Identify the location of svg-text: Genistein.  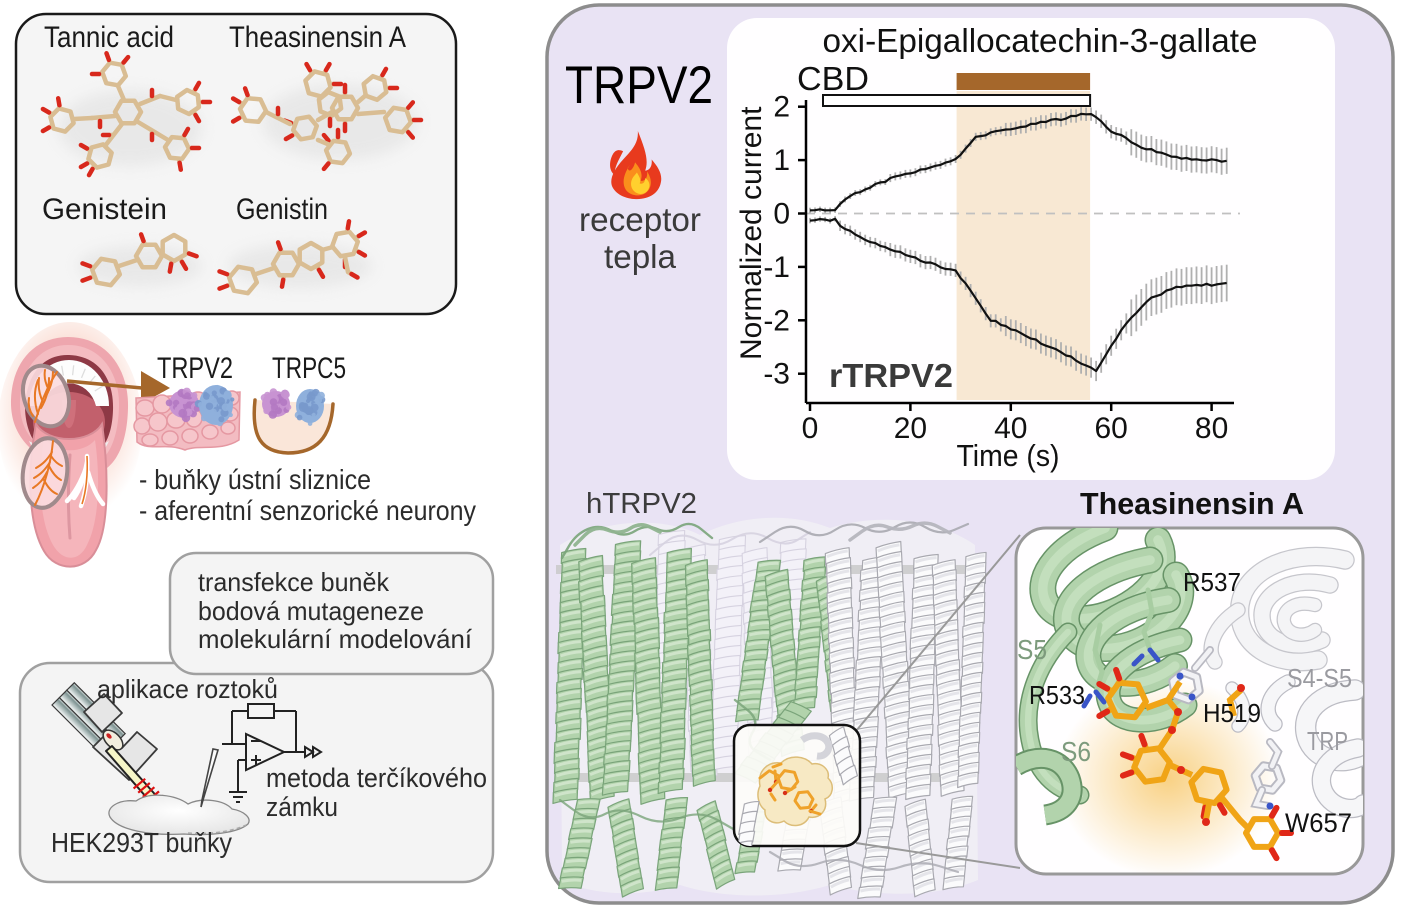
(104, 209).